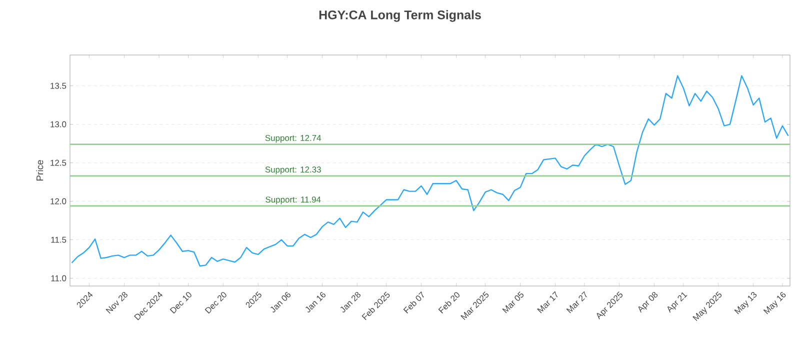  Describe the element at coordinates (449, 303) in the screenshot. I see `x-tick-label: Feb 20` at that location.